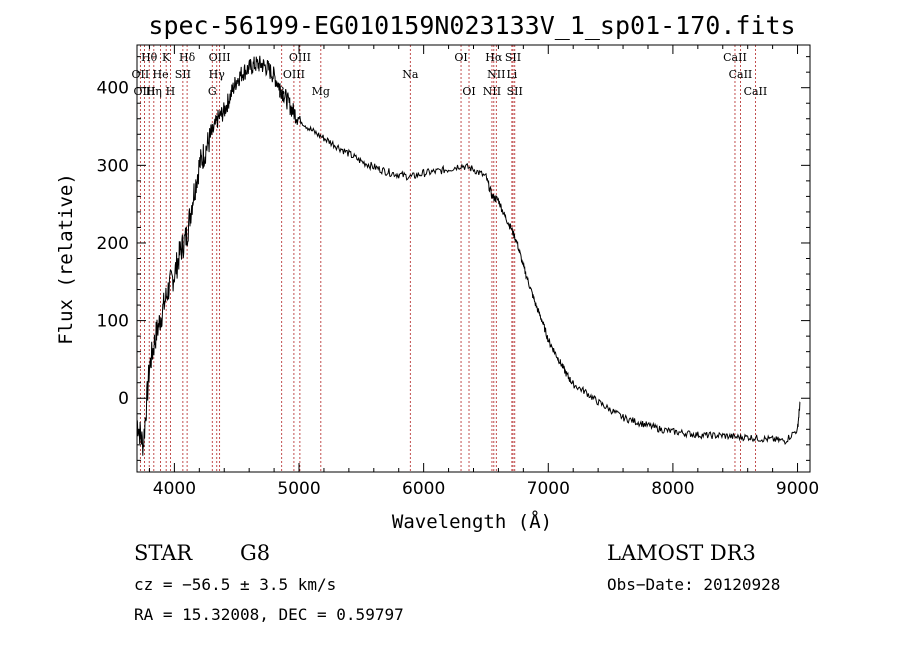 This screenshot has width=900, height=649. Describe the element at coordinates (423, 489) in the screenshot. I see `x-tick-label: 6000` at that location.